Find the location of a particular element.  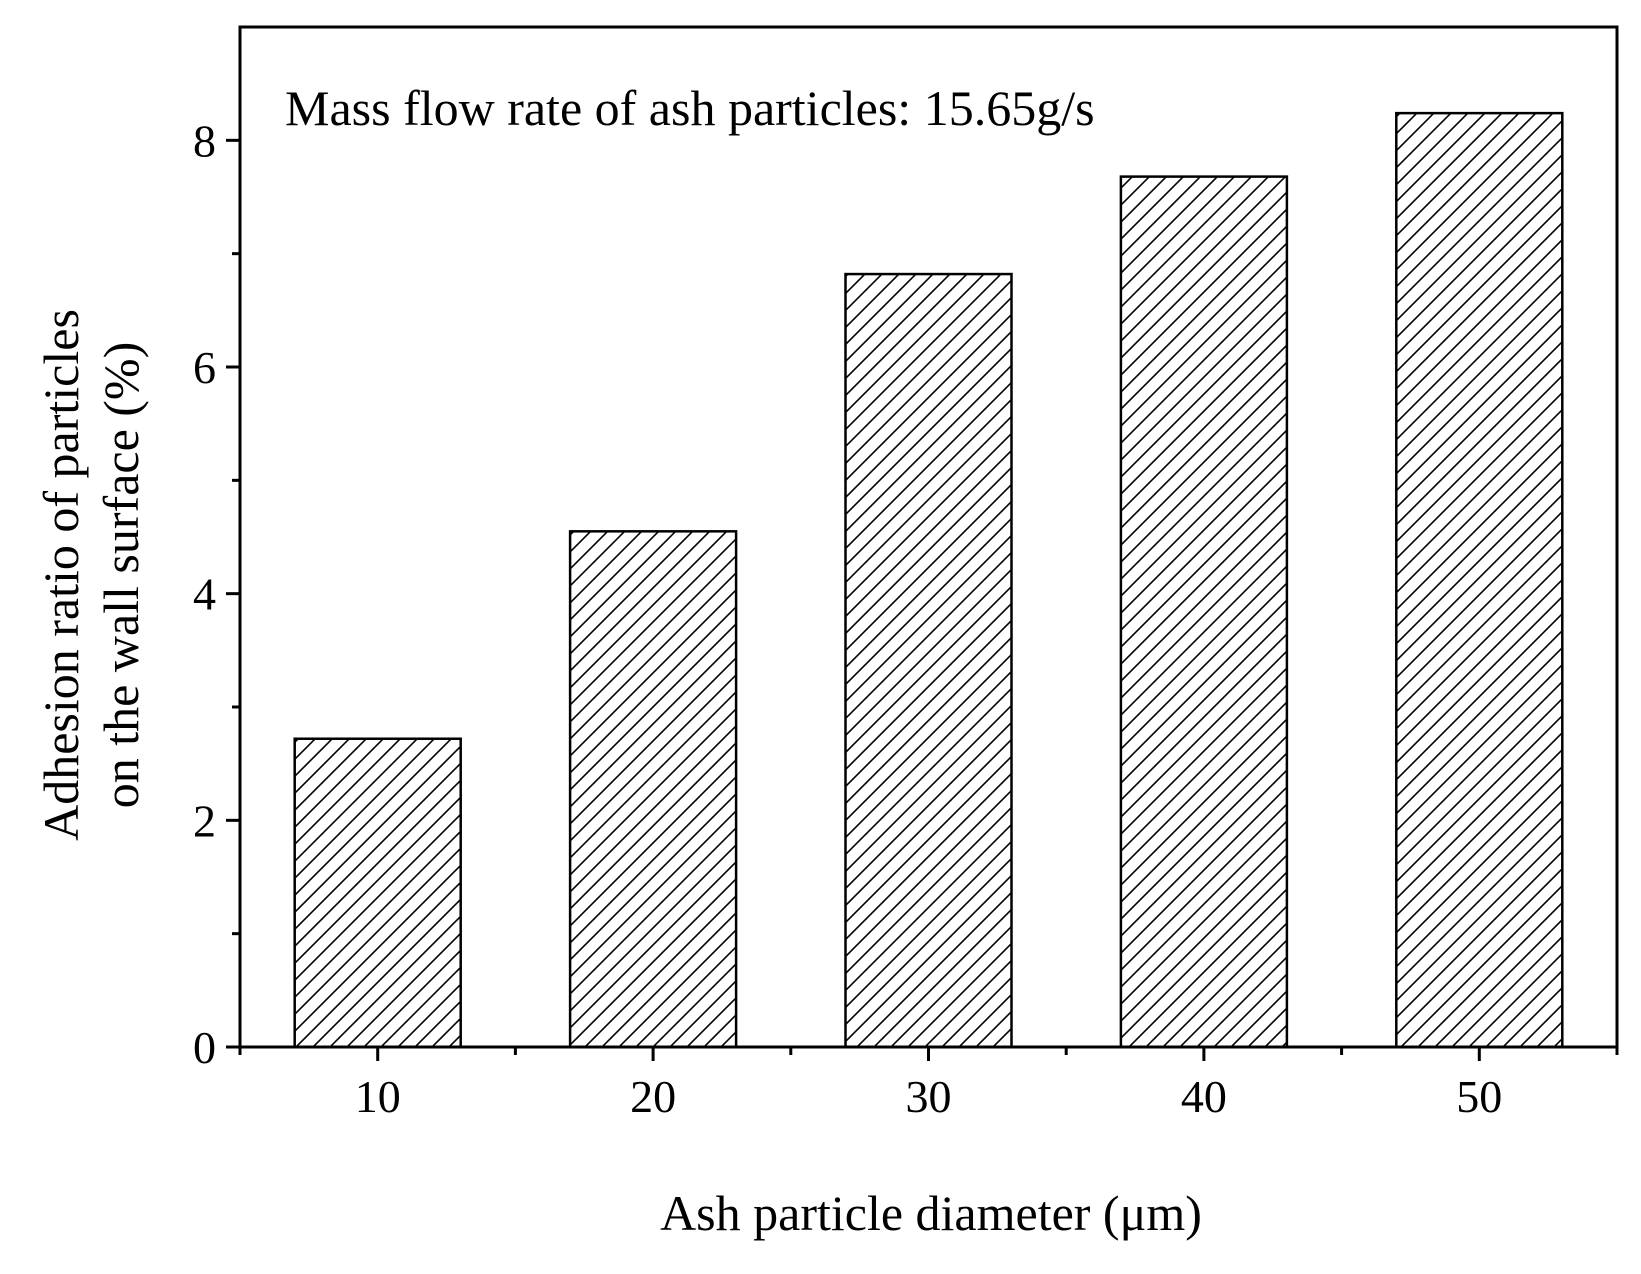

y-tick-label: 4 is located at coordinates (204, 594).